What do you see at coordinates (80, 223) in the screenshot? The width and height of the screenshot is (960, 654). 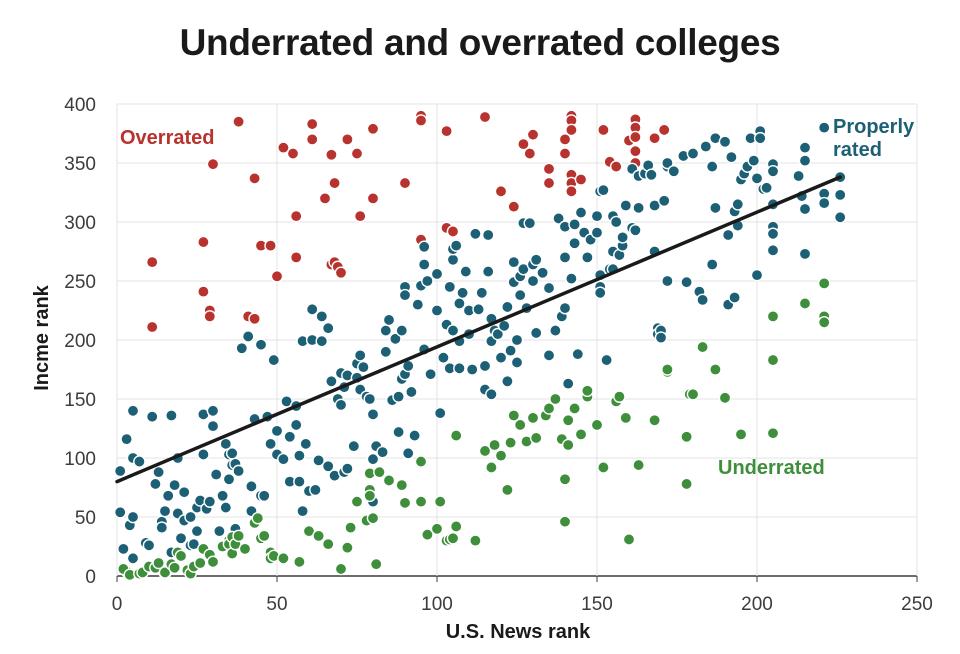 I see `y-tick-label: 300` at bounding box center [80, 223].